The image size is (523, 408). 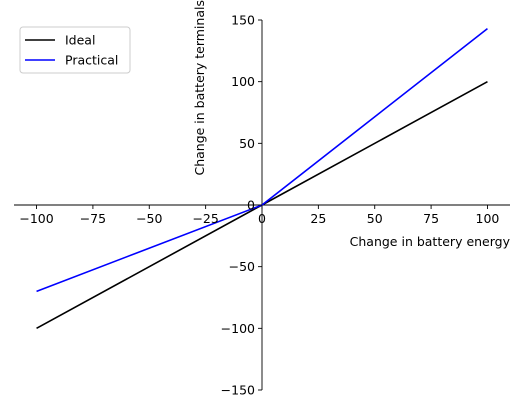 What do you see at coordinates (318, 218) in the screenshot?
I see `x-tick-label: 25` at bounding box center [318, 218].